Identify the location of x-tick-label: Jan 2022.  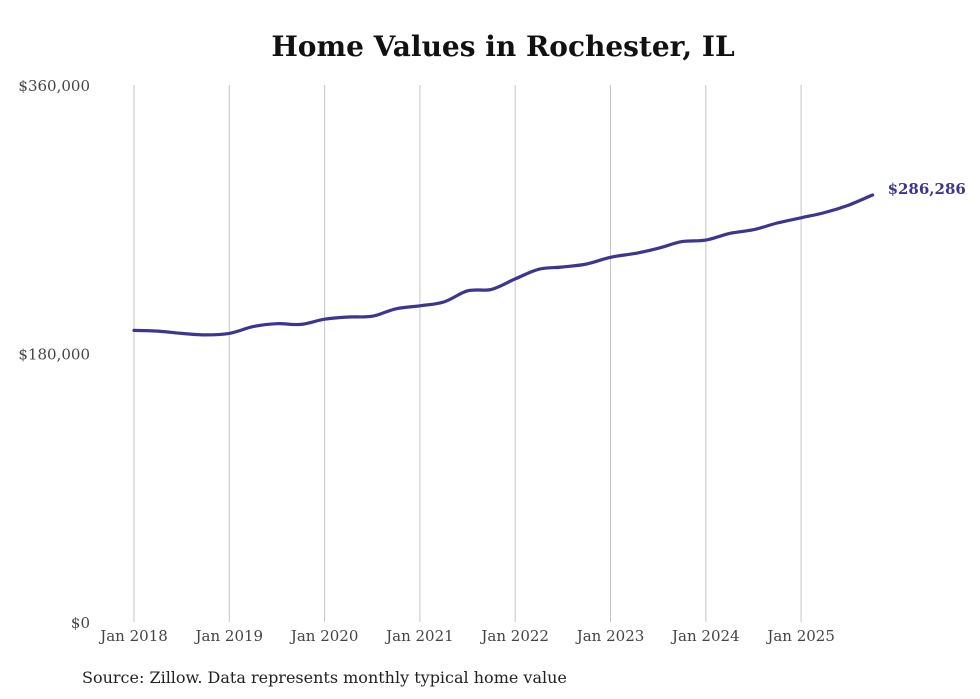
(514, 636).